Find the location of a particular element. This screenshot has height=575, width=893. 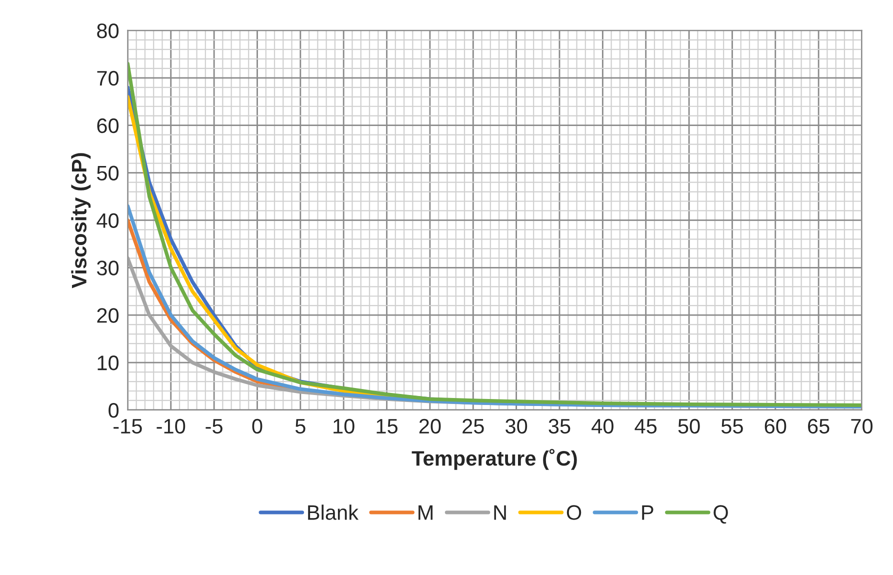

x-tick-label: 55 is located at coordinates (732, 426).